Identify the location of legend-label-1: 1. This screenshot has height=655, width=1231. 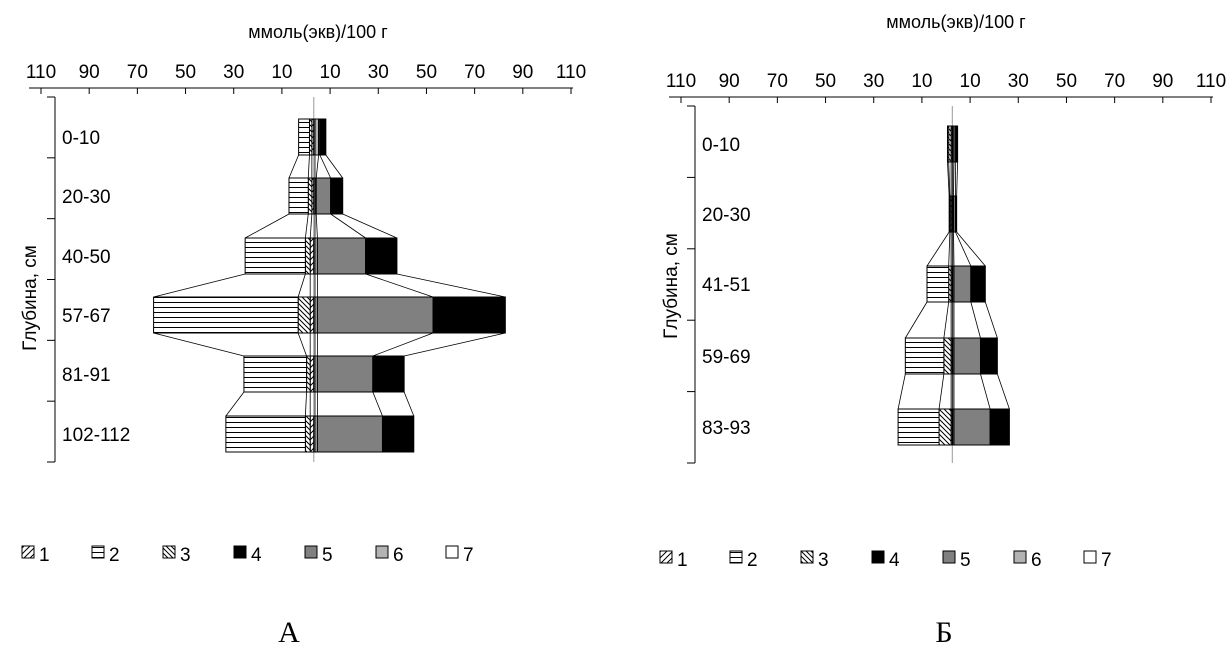
(44, 555).